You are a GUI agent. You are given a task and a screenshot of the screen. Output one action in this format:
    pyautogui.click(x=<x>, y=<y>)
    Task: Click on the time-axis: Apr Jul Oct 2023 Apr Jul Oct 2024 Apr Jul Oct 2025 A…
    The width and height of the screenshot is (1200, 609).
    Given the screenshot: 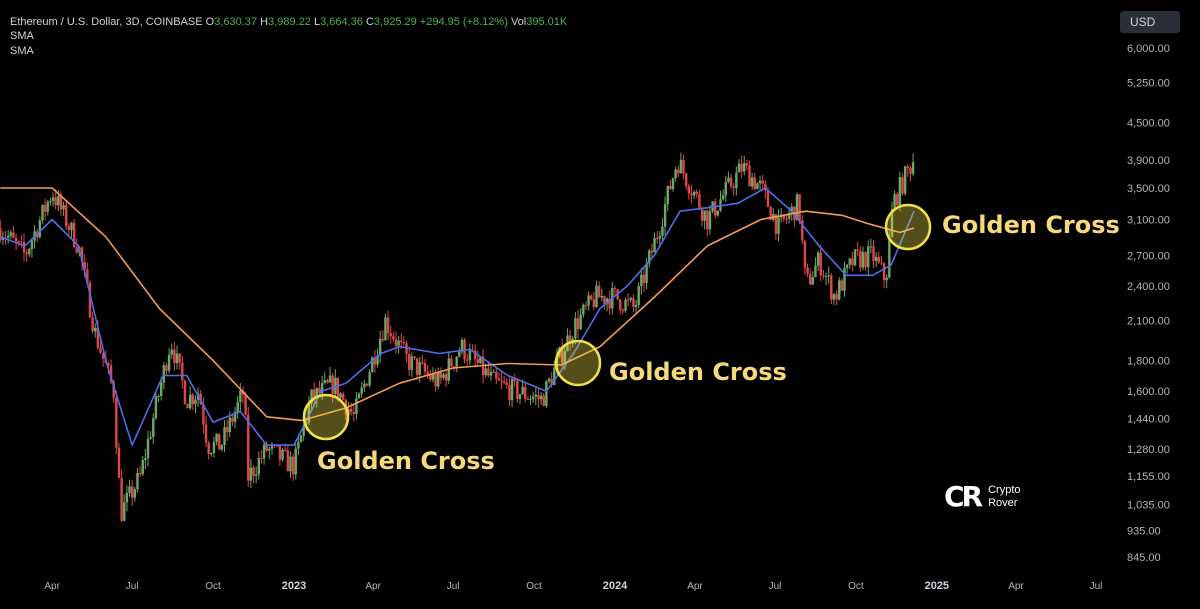 What is the action you would take?
    pyautogui.click(x=573, y=586)
    